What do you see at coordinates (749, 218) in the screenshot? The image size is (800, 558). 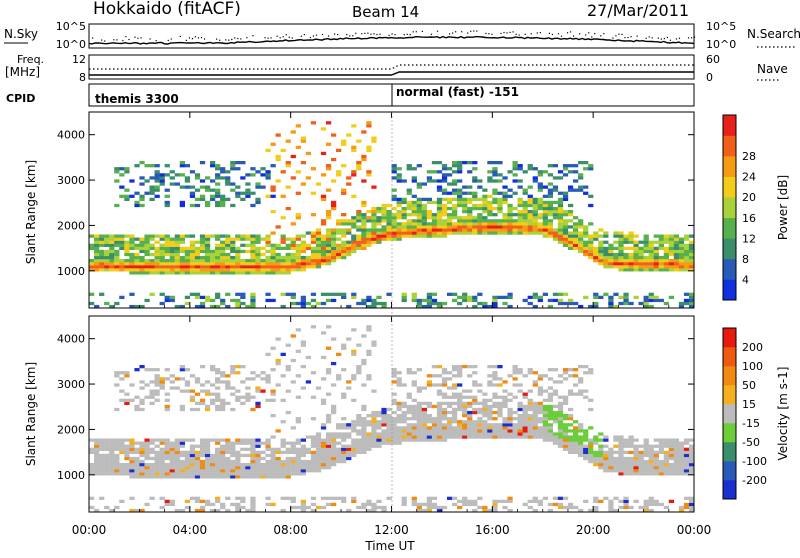 I see `colorbar-tick-label: 16` at bounding box center [749, 218].